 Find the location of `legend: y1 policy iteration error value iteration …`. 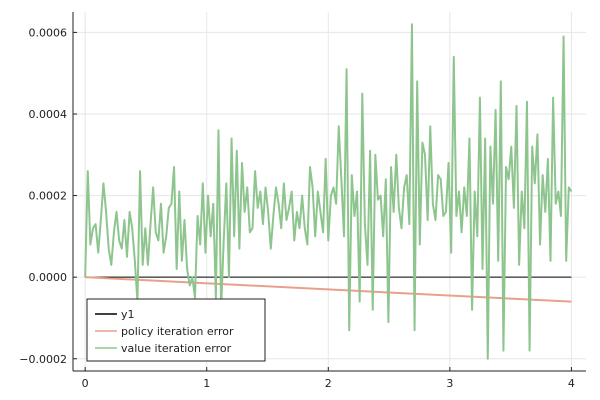

legend: y1 policy iteration error value iteration … is located at coordinates (176, 330).